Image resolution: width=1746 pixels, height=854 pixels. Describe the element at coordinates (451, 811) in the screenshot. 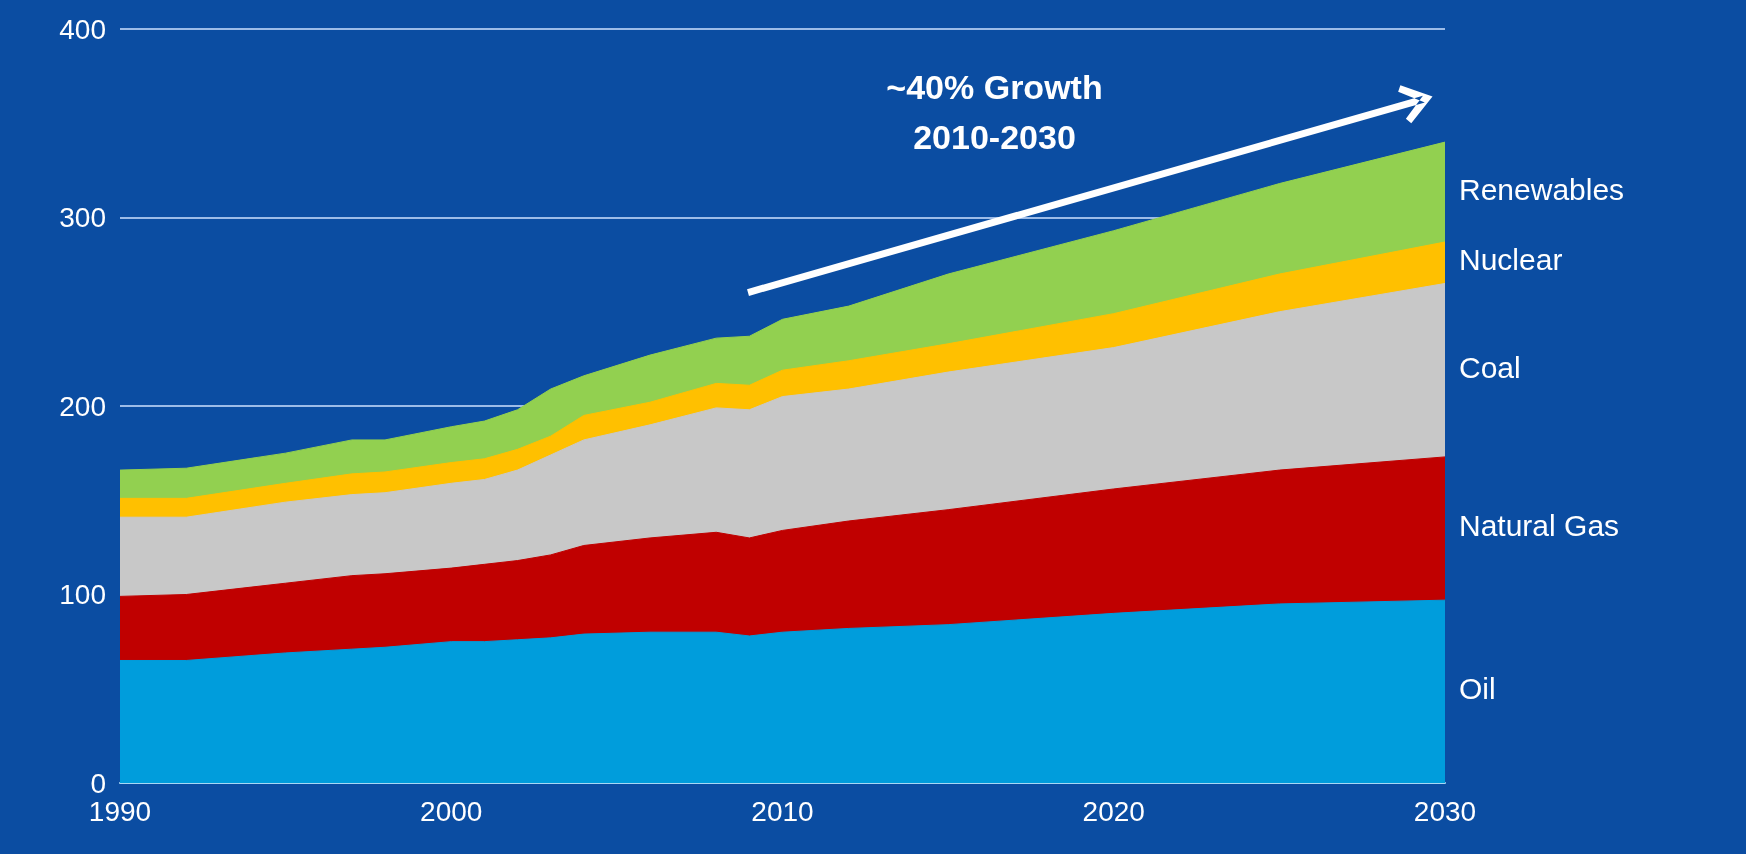

I see `x-tick-label: 2000` at that location.